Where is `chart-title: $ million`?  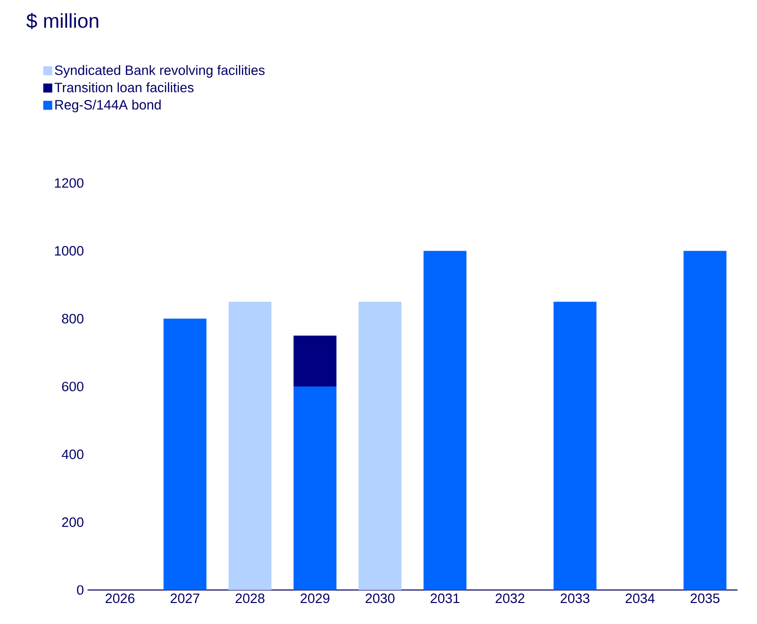 chart-title: $ million is located at coordinates (62, 21).